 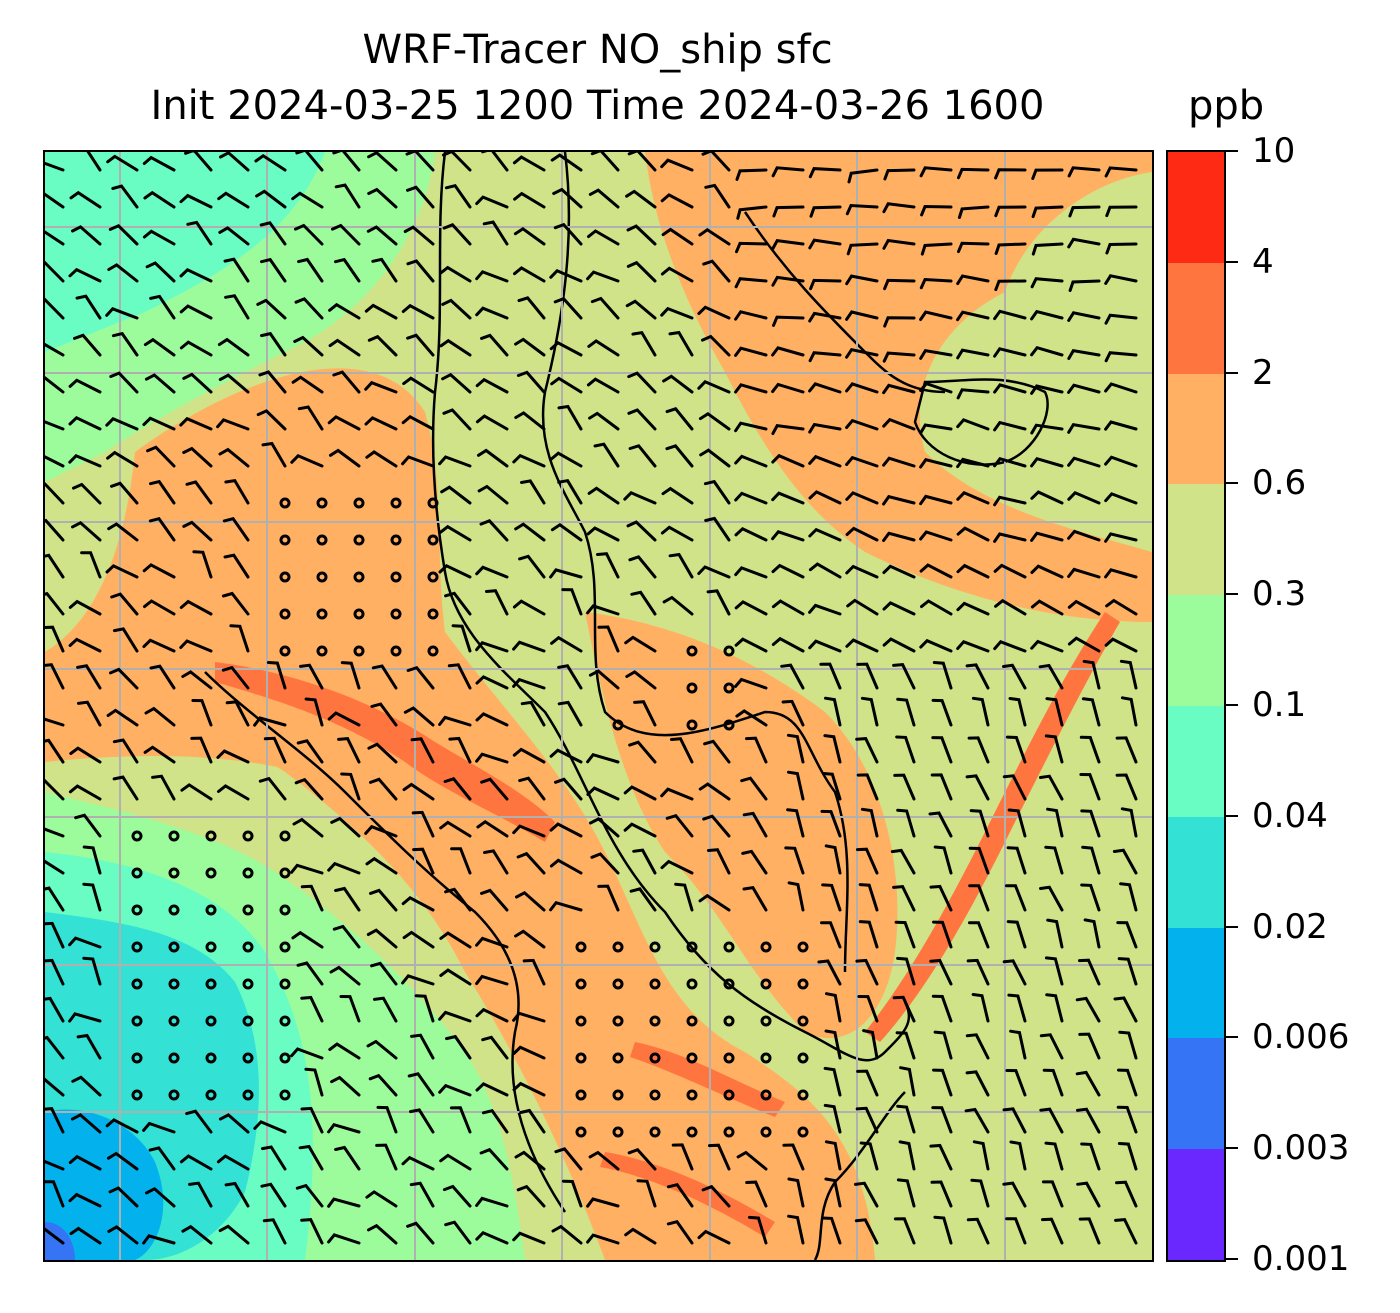 I want to click on colorbar-tick-label: 10, so click(x=1274, y=151).